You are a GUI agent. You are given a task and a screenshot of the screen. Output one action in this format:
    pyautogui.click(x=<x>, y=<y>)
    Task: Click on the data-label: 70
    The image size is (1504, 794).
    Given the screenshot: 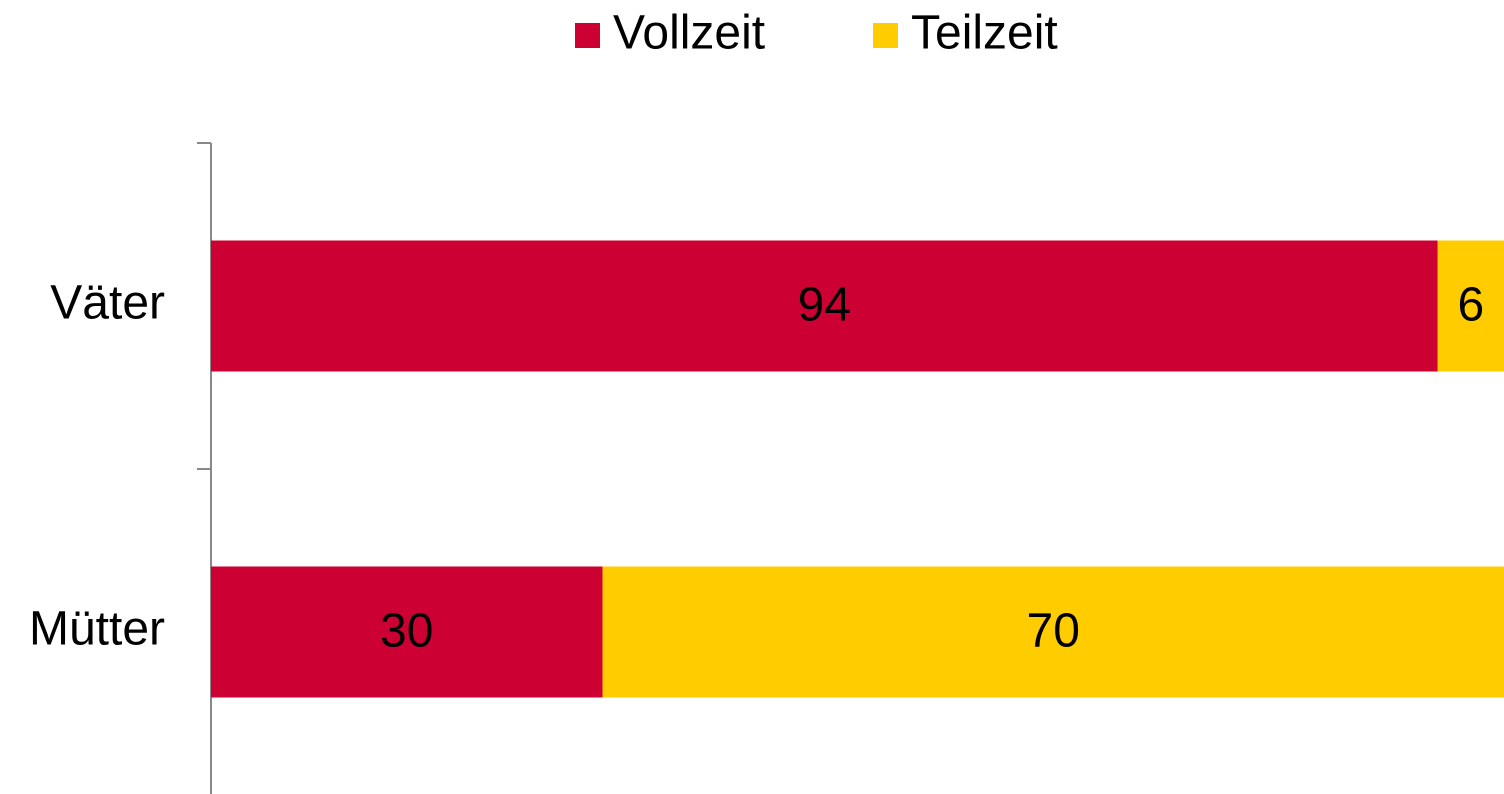 What is the action you would take?
    pyautogui.click(x=1053, y=631)
    